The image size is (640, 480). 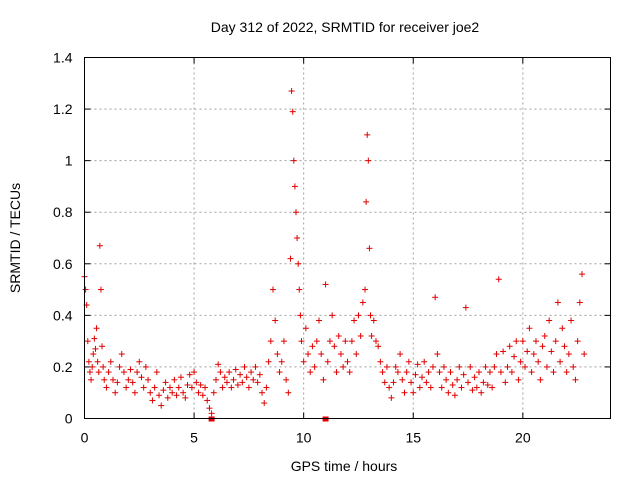 What do you see at coordinates (69, 419) in the screenshot?
I see `y-tick-label: 0` at bounding box center [69, 419].